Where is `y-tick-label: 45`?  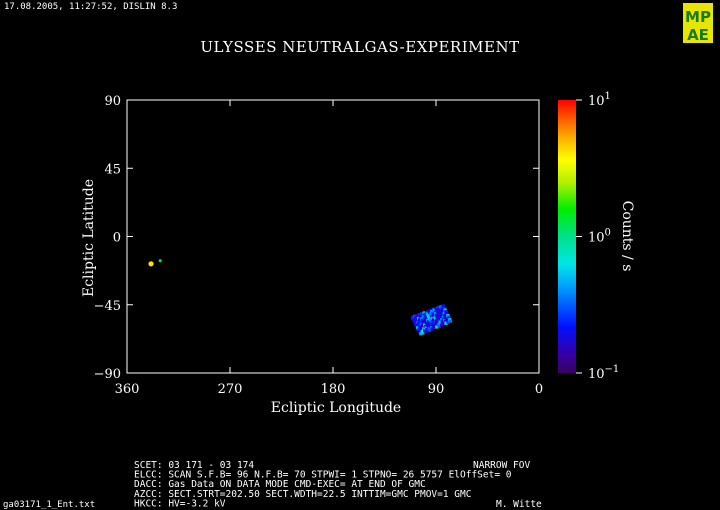 y-tick-label: 45 is located at coordinates (112, 169).